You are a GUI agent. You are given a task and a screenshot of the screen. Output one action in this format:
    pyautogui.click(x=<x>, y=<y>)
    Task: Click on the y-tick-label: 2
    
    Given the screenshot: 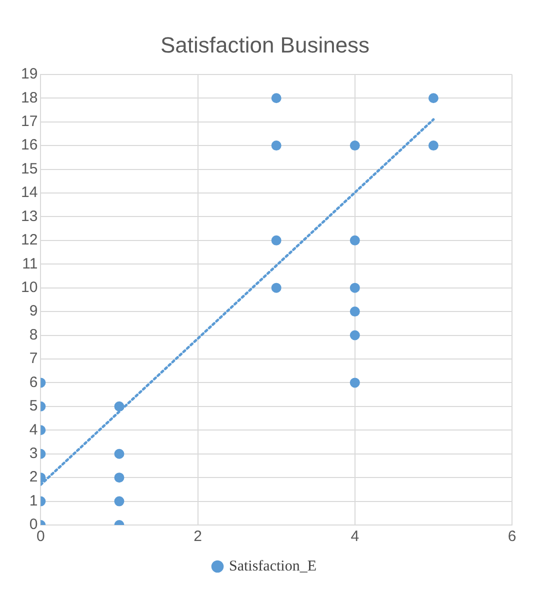 What is the action you would take?
    pyautogui.click(x=33, y=477)
    